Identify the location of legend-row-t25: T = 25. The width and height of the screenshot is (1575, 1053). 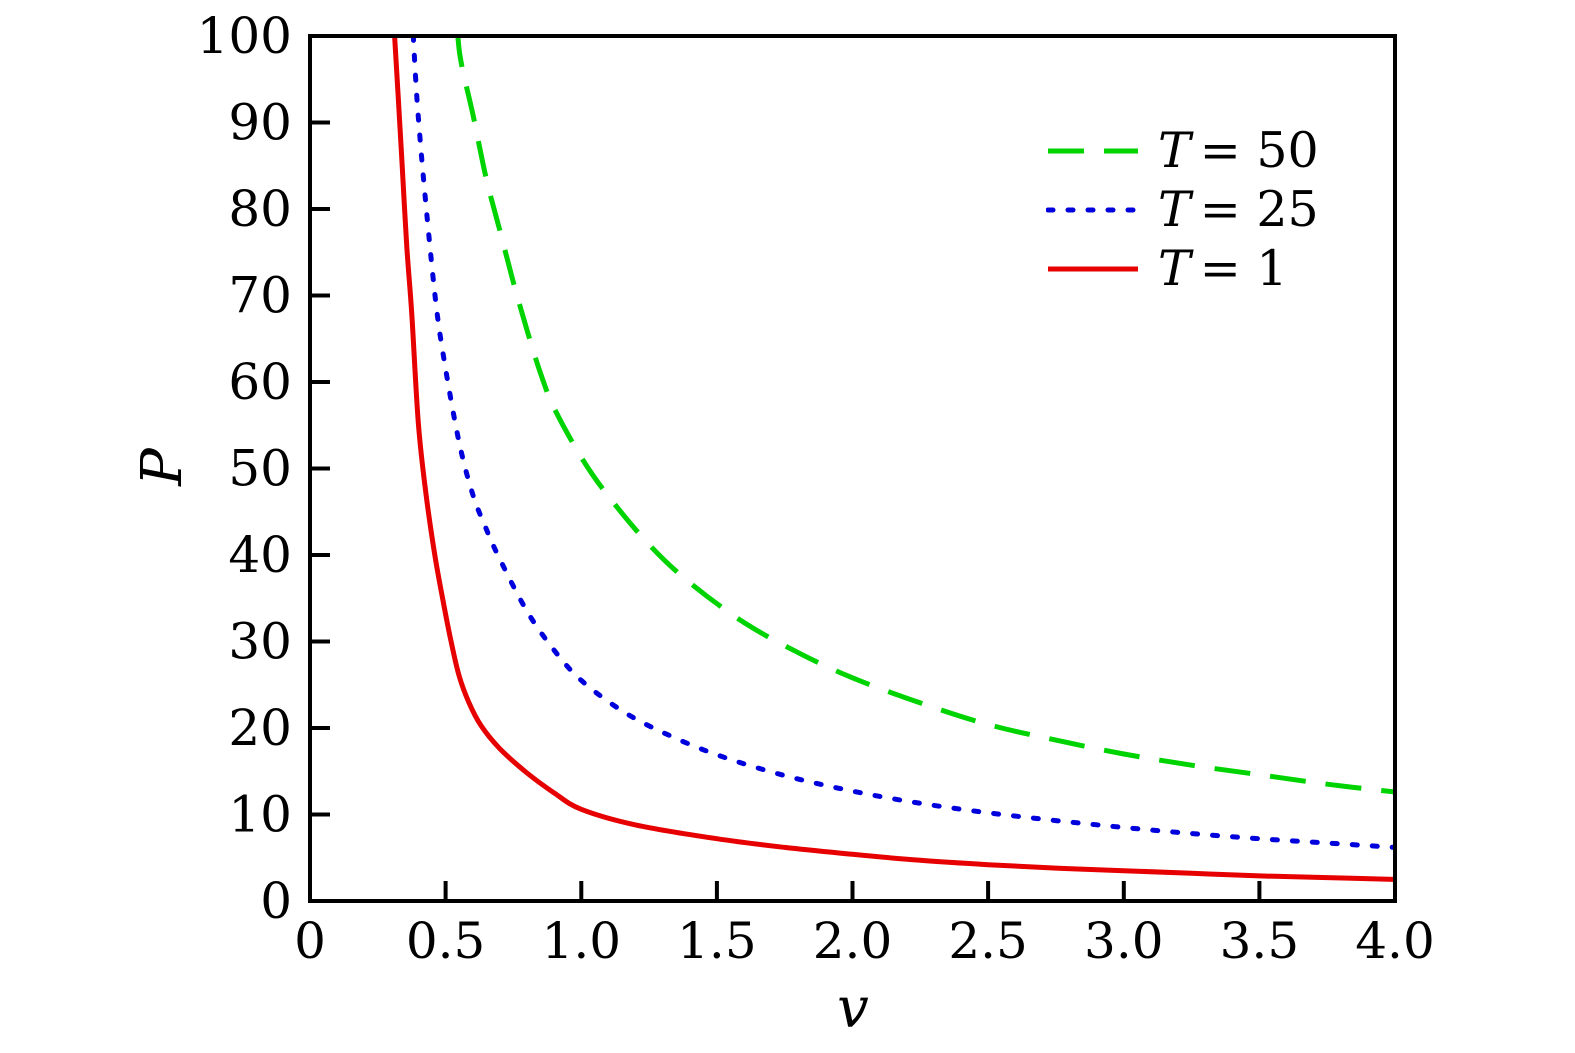
(1182, 209).